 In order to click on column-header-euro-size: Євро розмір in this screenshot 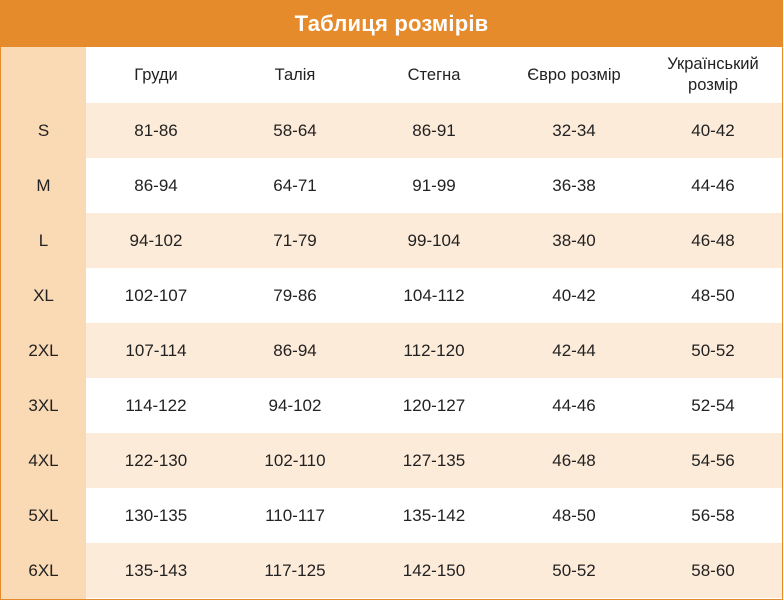, I will do `click(574, 74)`.